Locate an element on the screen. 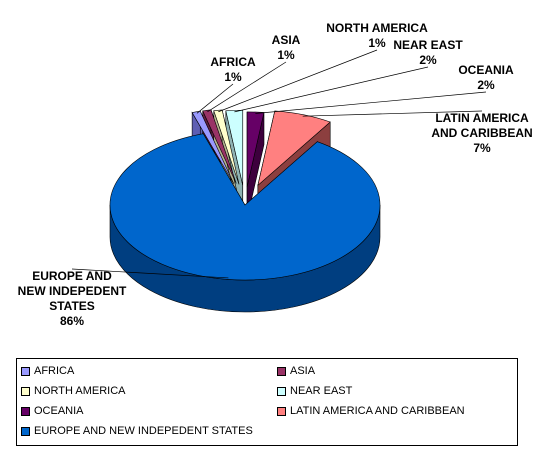 The width and height of the screenshot is (535, 450). data-label-line: AFRICA is located at coordinates (233, 62).